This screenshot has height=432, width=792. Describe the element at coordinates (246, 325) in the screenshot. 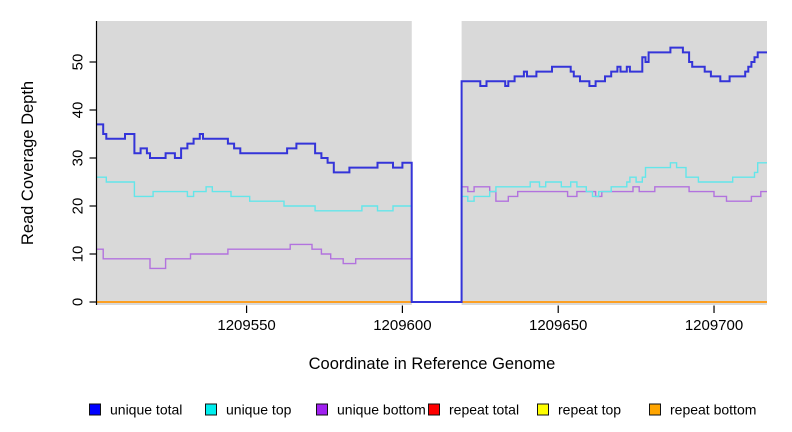

I see `x-tick-label: 1209550` at that location.